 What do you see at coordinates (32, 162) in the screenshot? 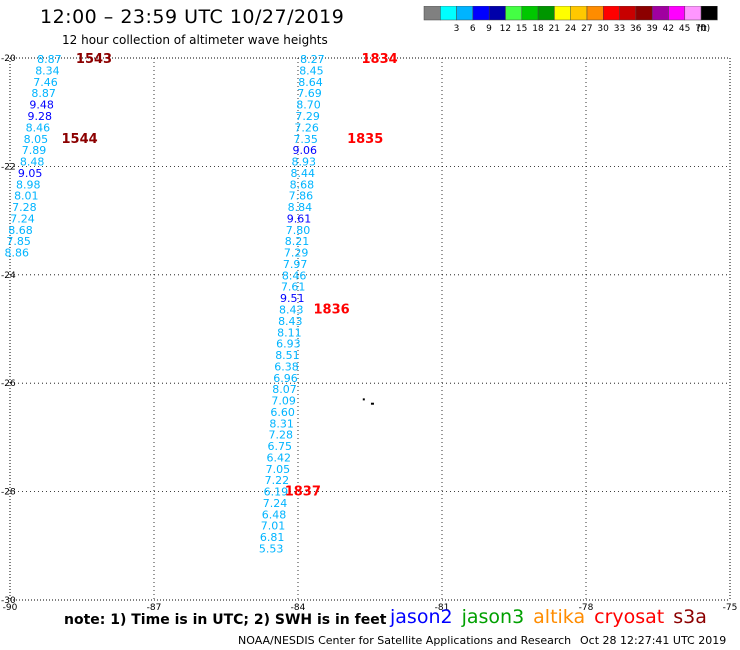
I see `wave-height-value: 8.48` at bounding box center [32, 162].